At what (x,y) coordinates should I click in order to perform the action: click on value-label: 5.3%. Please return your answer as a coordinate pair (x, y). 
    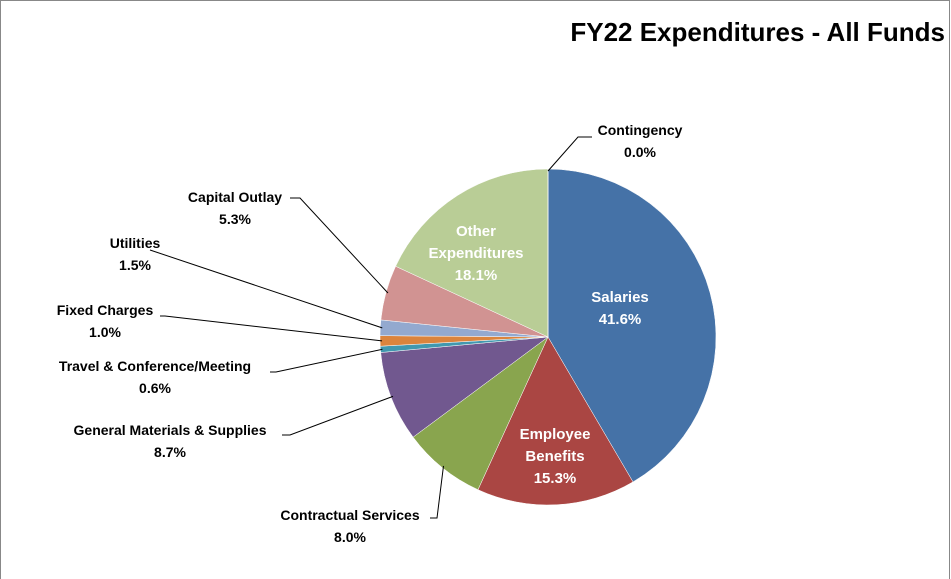
    Looking at the image, I should click on (235, 219).